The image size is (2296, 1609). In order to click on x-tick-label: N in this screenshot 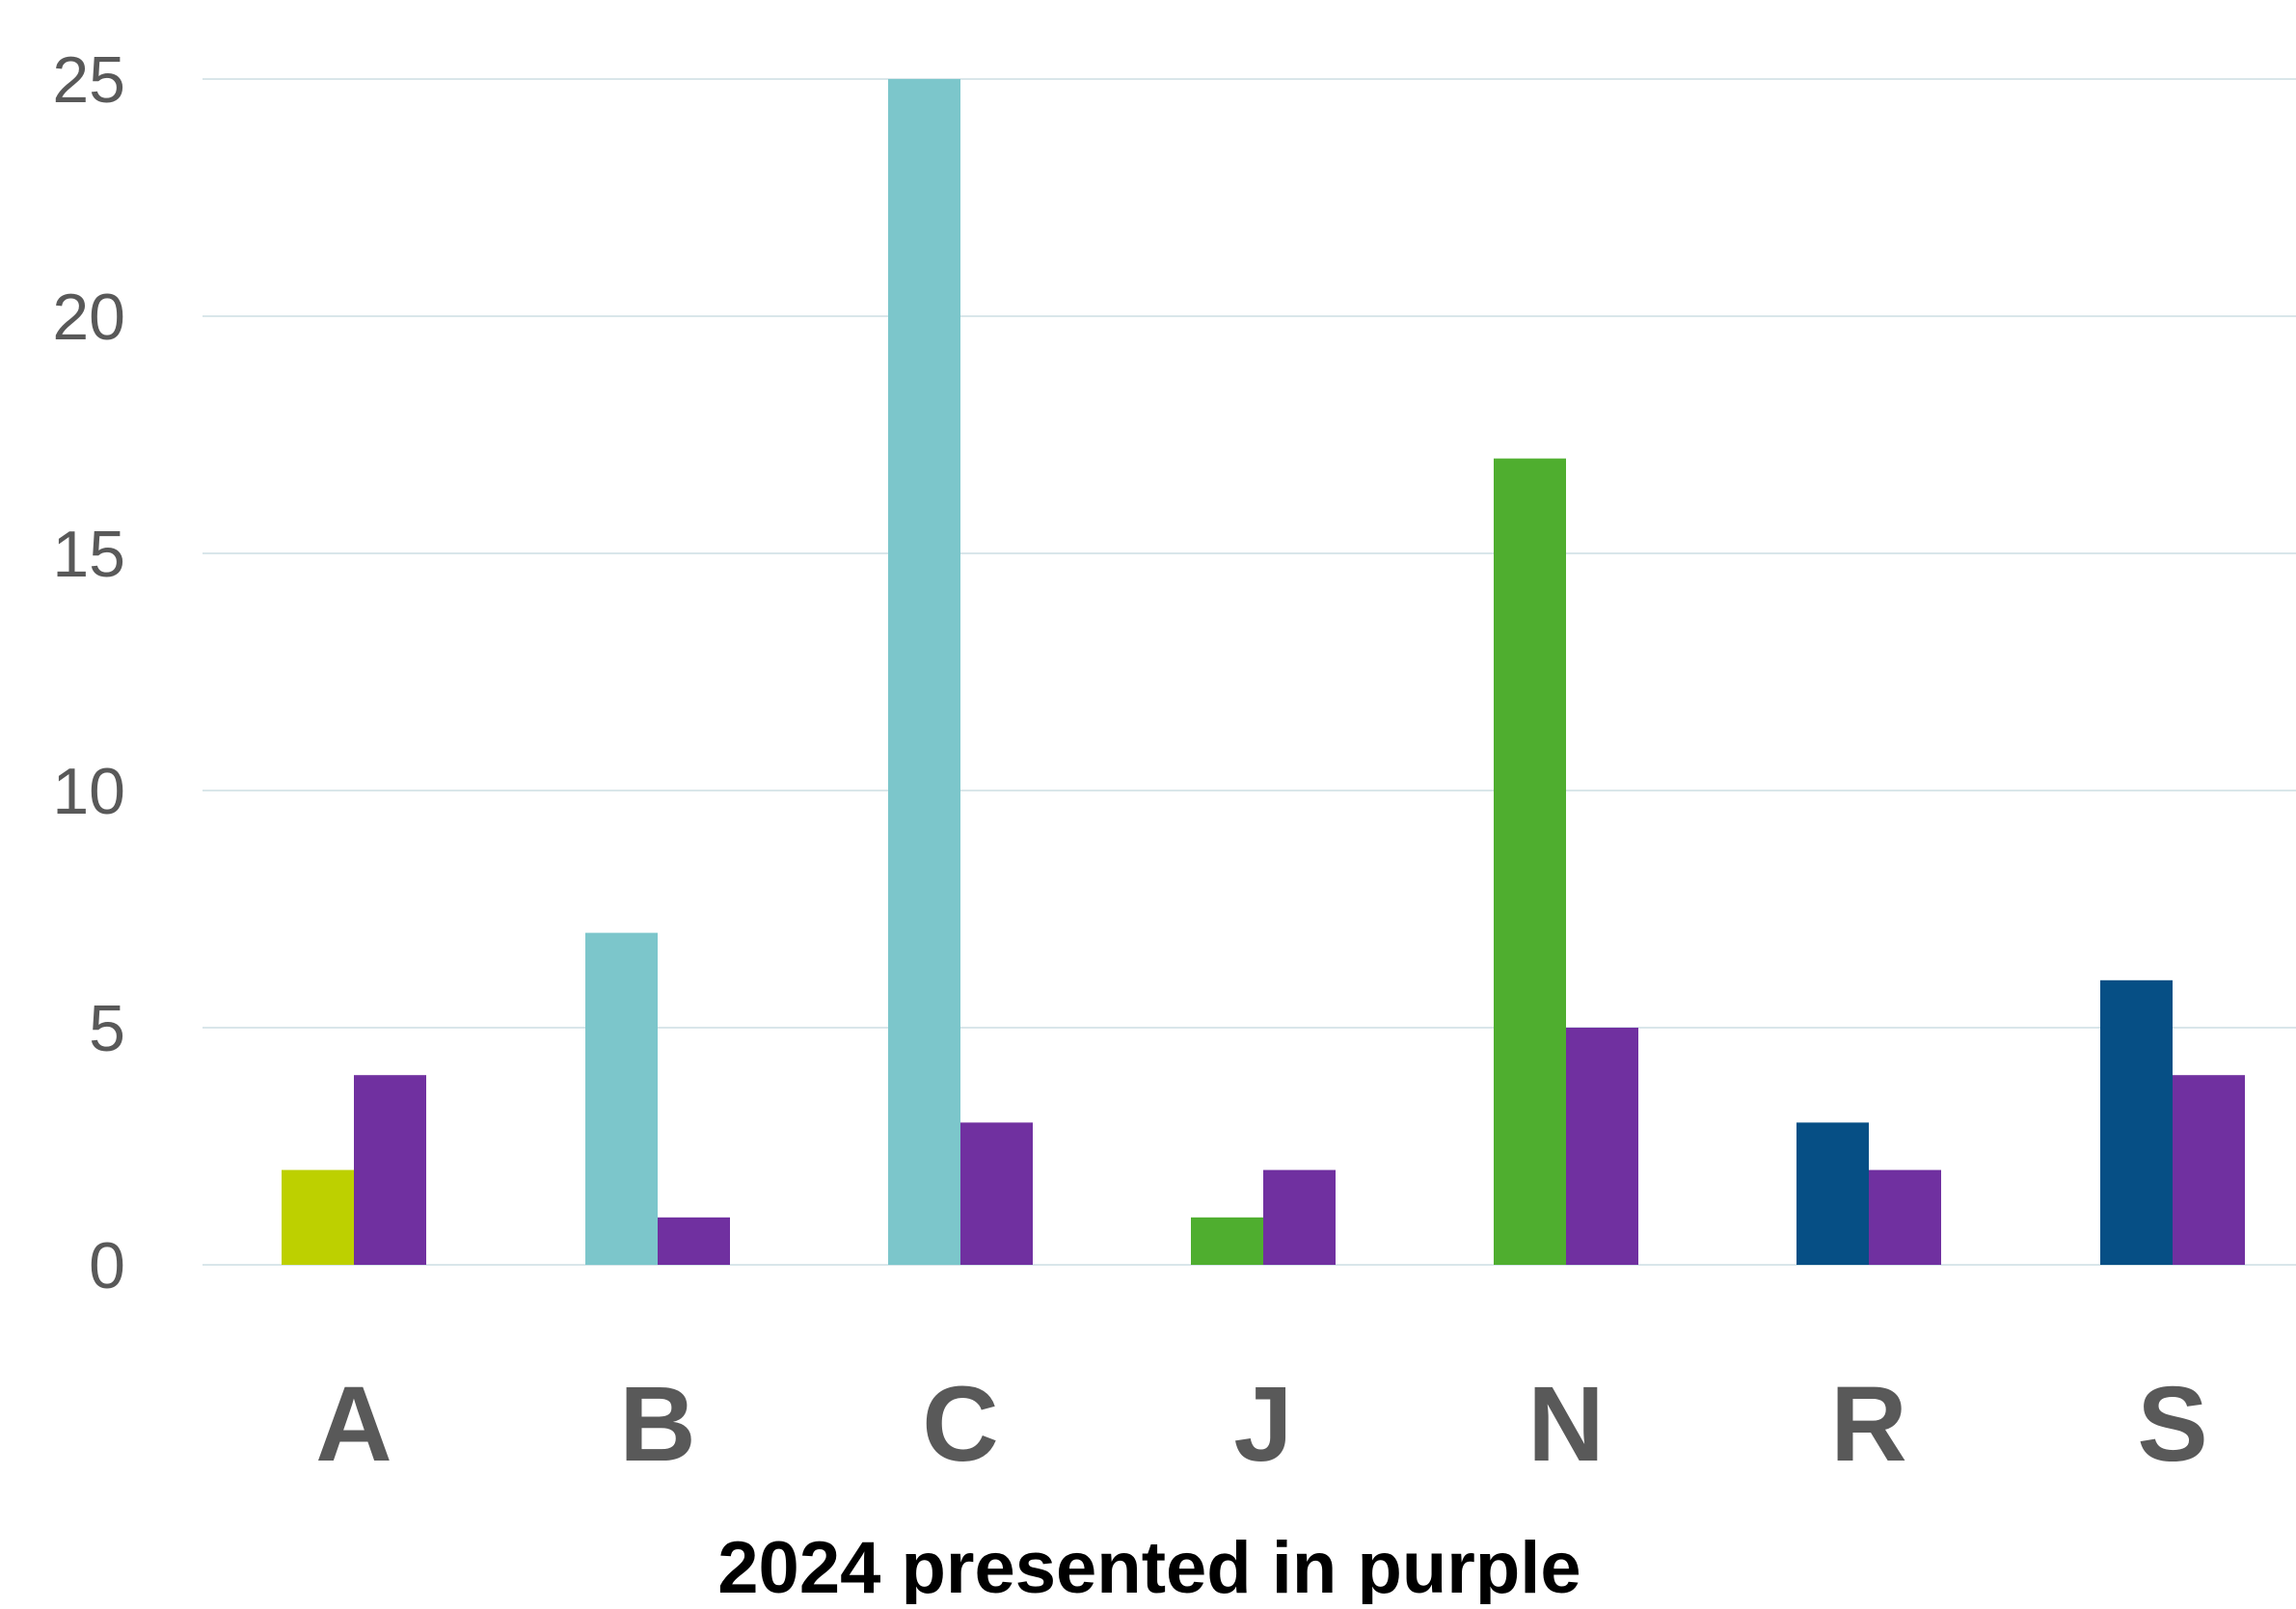, I will do `click(1565, 1424)`.